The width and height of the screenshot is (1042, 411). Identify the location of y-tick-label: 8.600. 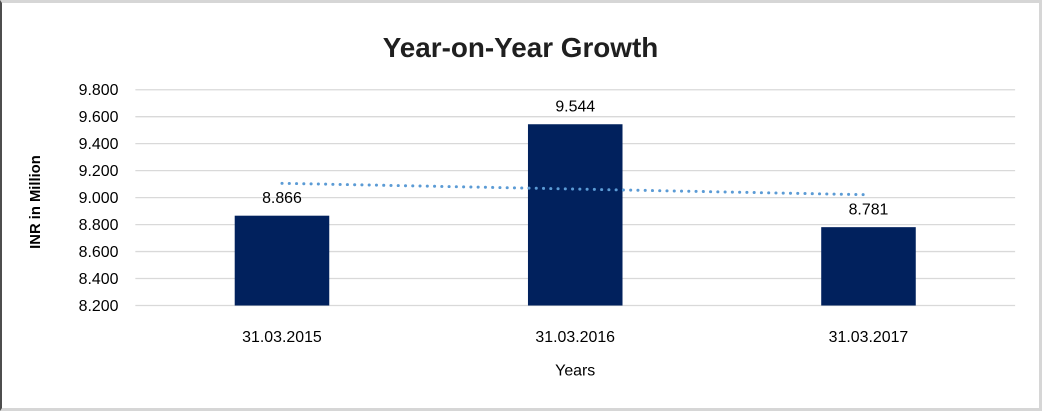
(99, 252).